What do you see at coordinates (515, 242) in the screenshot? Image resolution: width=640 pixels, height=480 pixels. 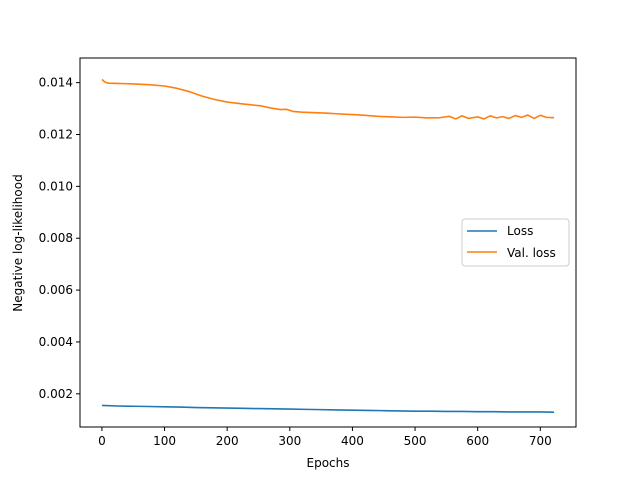 I see `legend: Loss Val. loss` at bounding box center [515, 242].